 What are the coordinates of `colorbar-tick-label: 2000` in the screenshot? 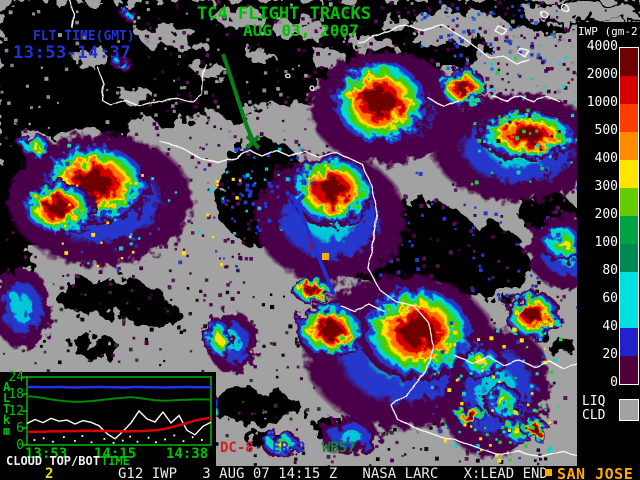 It's located at (602, 74).